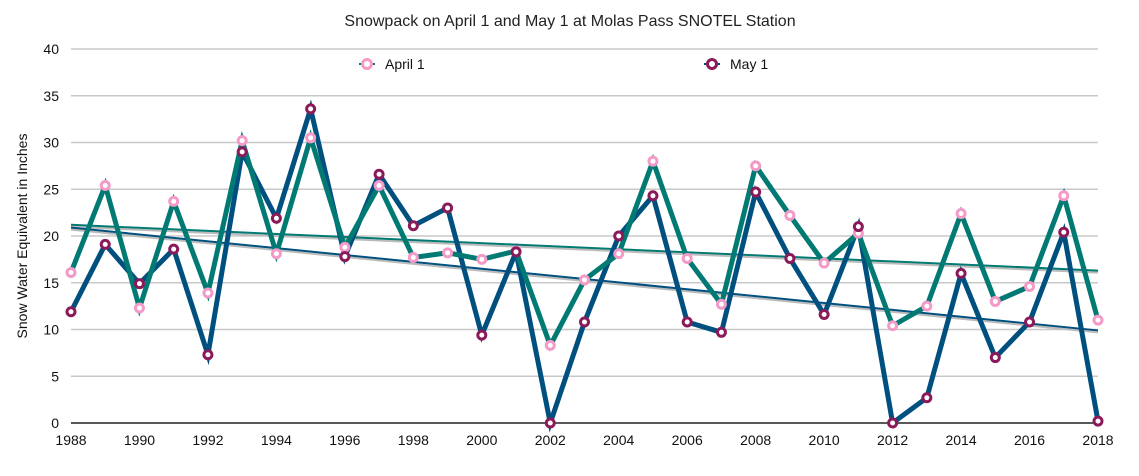 This screenshot has width=1139, height=476. I want to click on x-tick-label: 2004, so click(618, 440).